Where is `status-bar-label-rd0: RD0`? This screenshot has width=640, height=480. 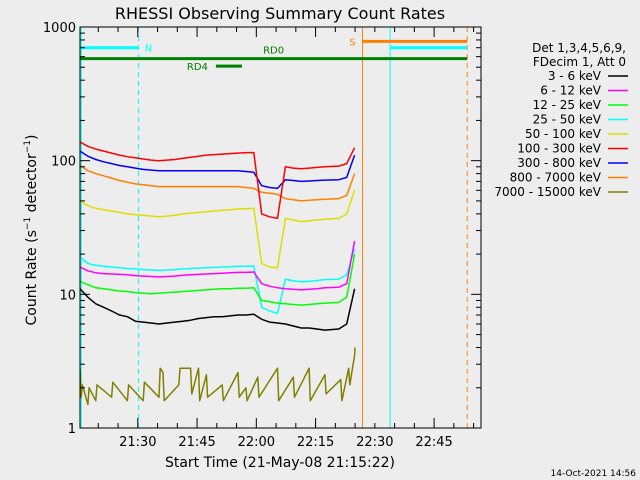 status-bar-label-rd0: RD0 is located at coordinates (273, 51).